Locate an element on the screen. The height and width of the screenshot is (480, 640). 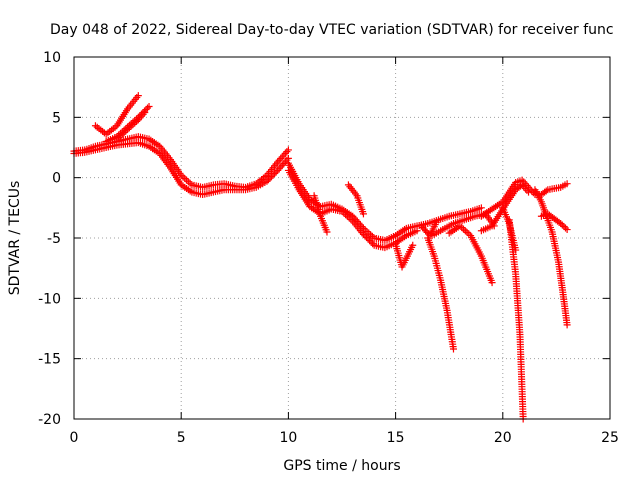
series-arc-main-lower is located at coordinates (181, 169).